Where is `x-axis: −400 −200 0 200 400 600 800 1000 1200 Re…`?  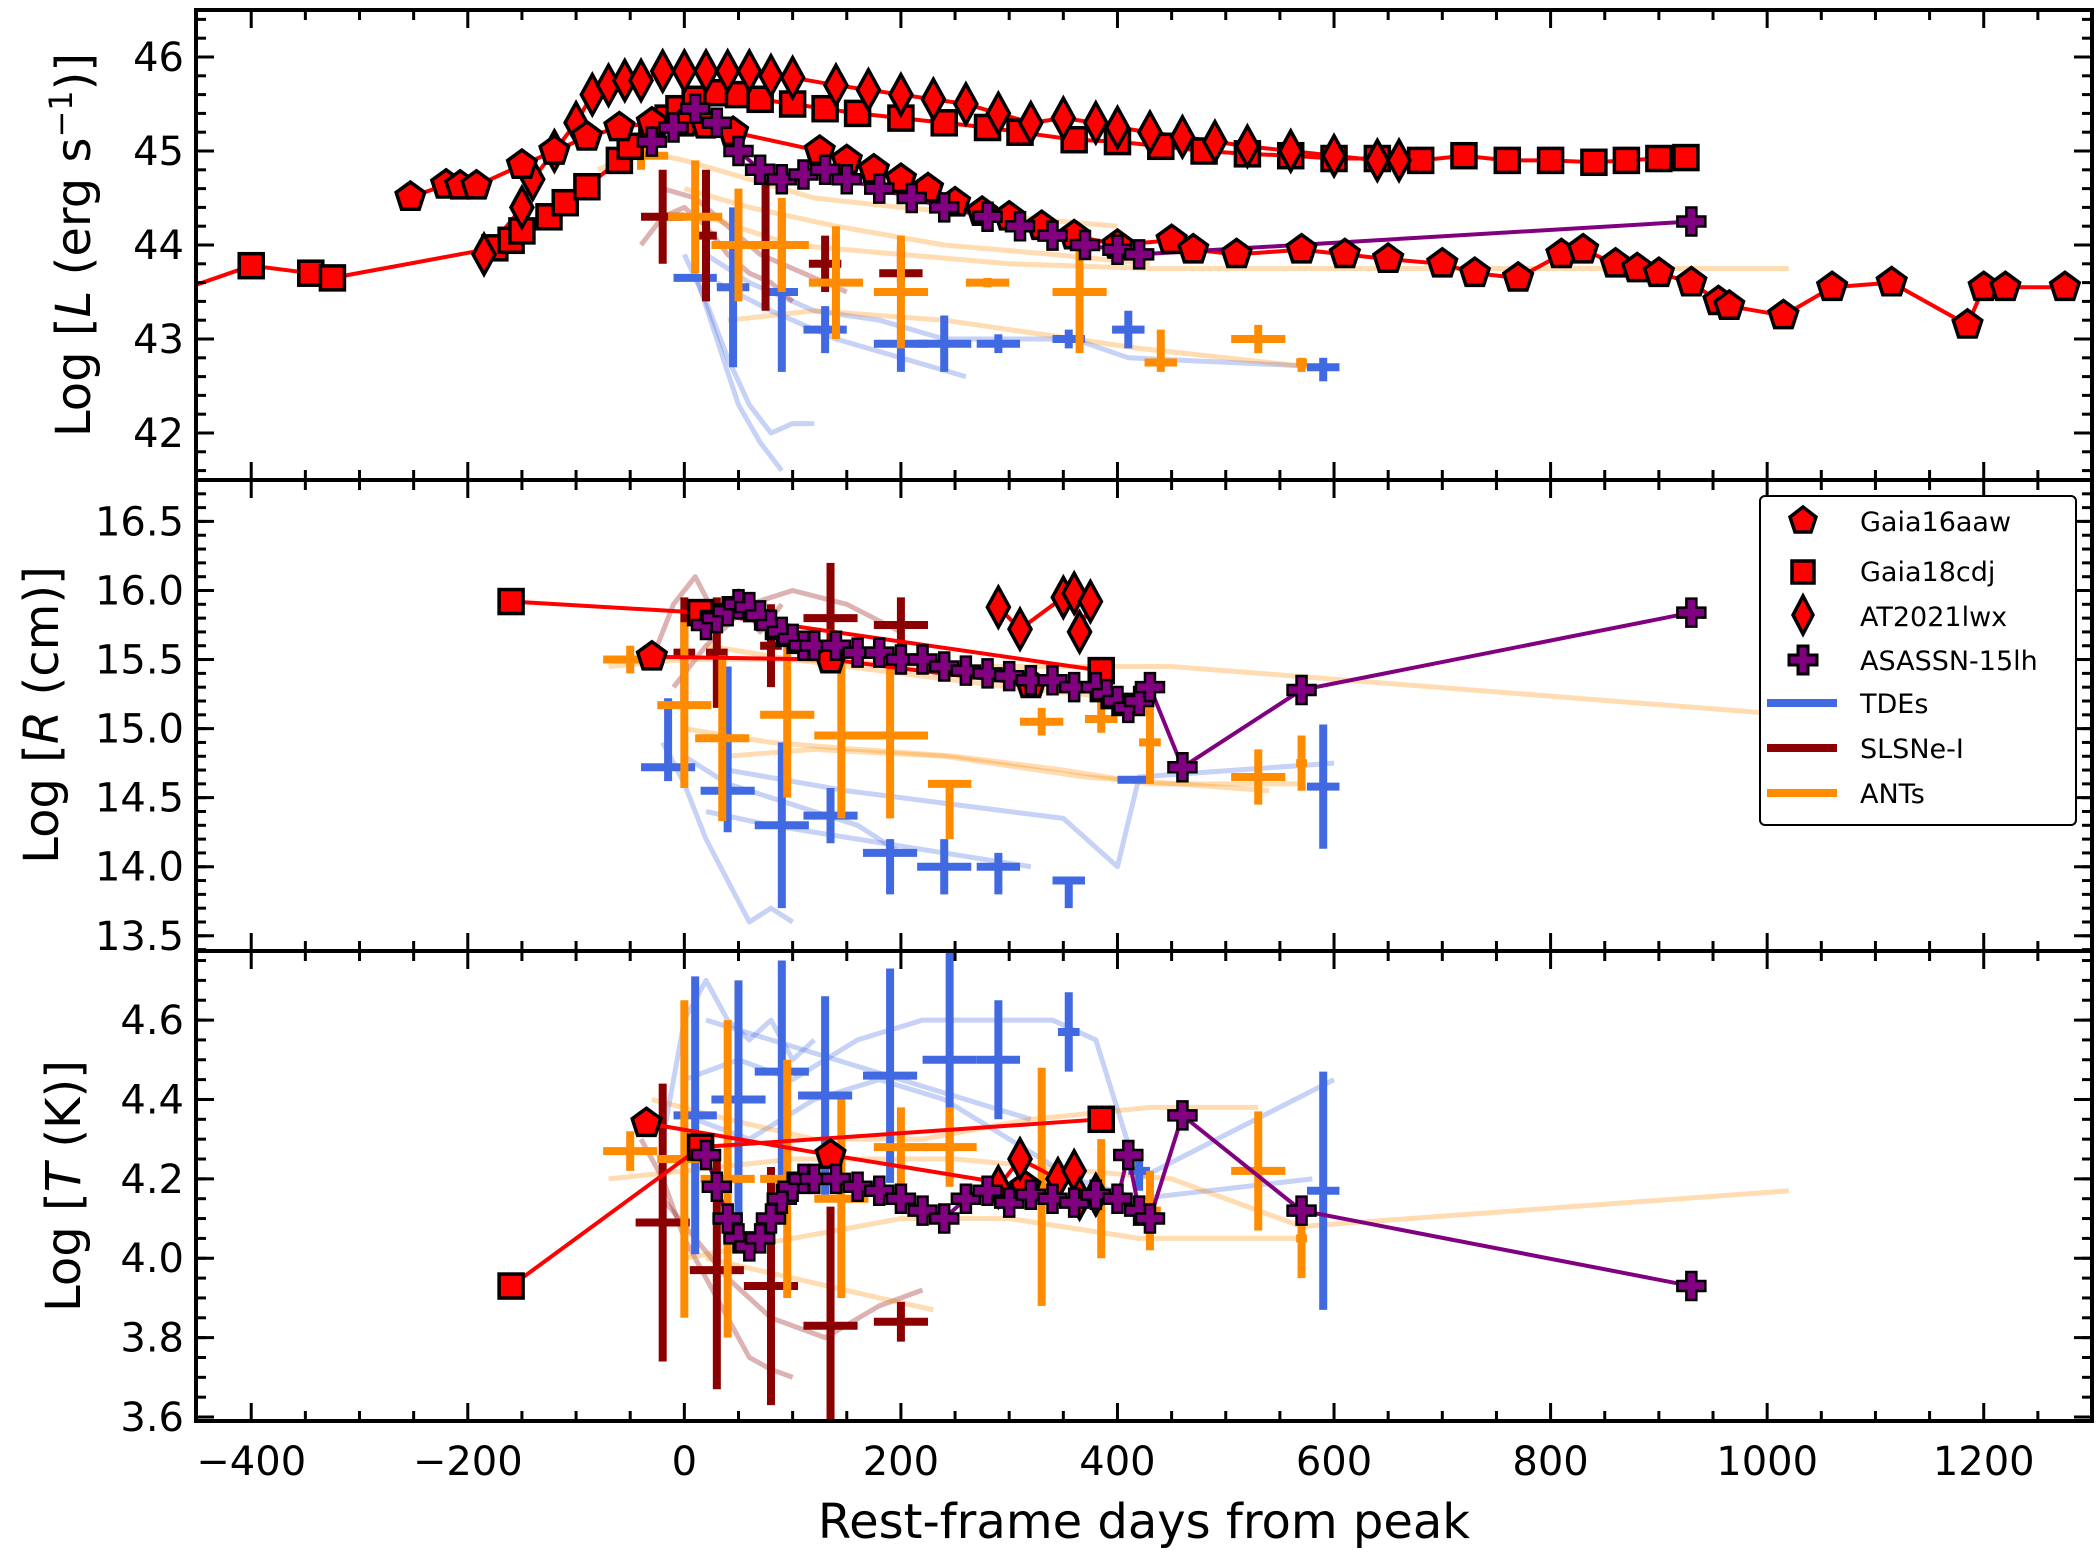
x-axis: −400 −200 0 200 400 600 800 1000 1200 Re… is located at coordinates (1115, 1494).